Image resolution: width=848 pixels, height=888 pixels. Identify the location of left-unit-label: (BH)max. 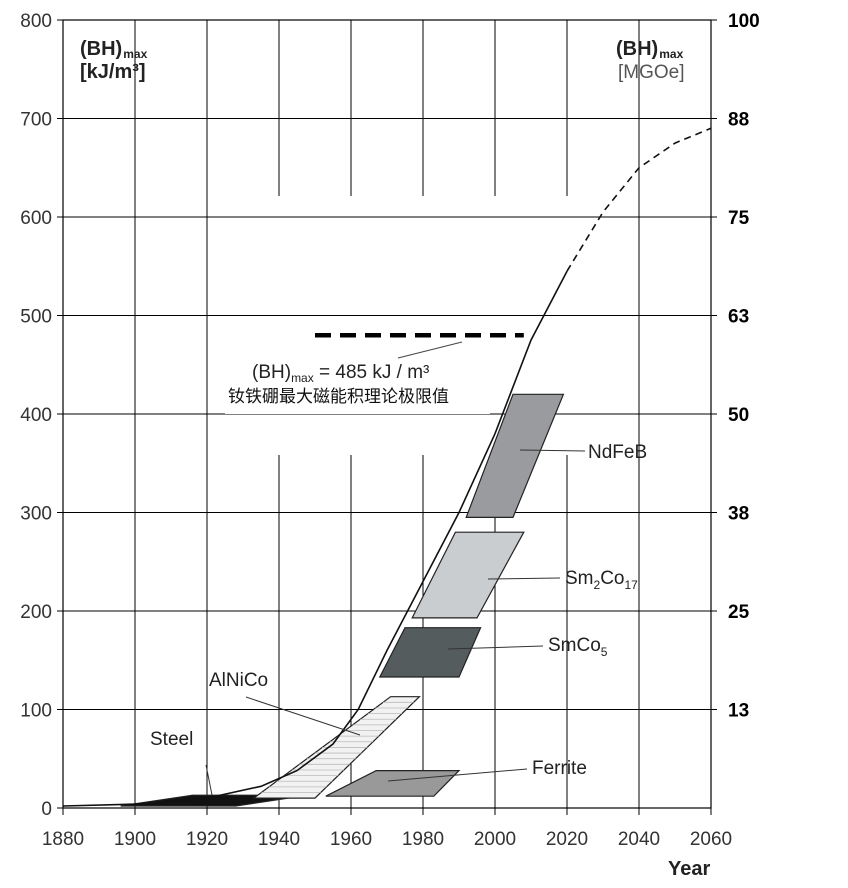
(114, 49).